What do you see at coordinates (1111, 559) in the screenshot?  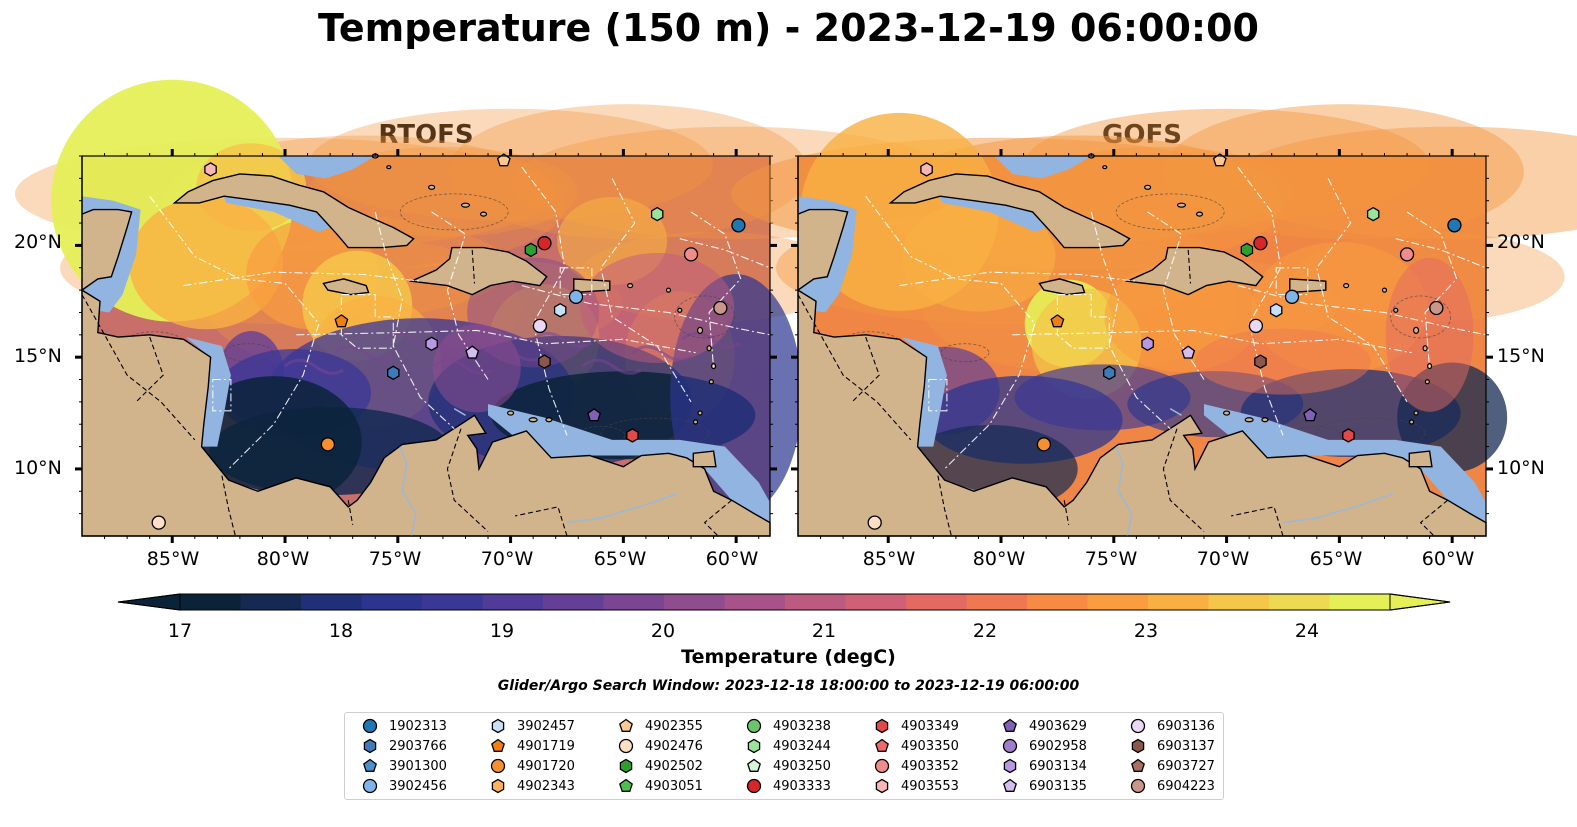 I see `lon-tick-gofs: 75°W` at bounding box center [1111, 559].